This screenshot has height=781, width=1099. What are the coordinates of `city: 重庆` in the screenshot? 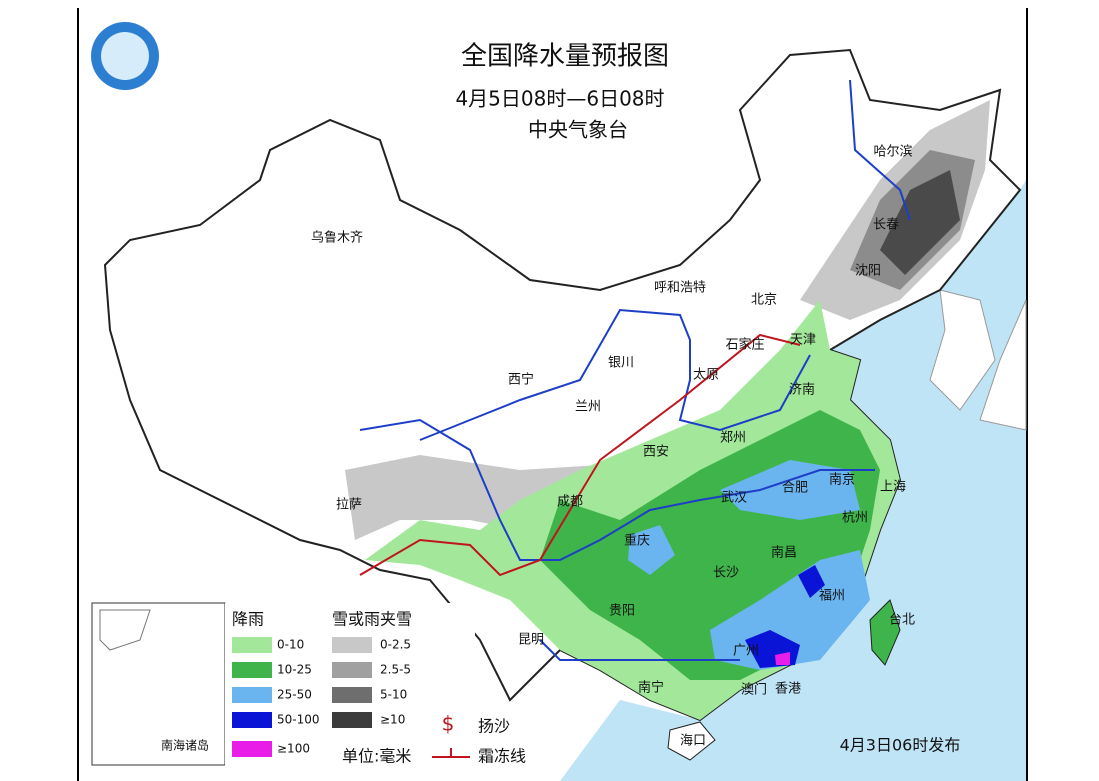 It's located at (637, 541).